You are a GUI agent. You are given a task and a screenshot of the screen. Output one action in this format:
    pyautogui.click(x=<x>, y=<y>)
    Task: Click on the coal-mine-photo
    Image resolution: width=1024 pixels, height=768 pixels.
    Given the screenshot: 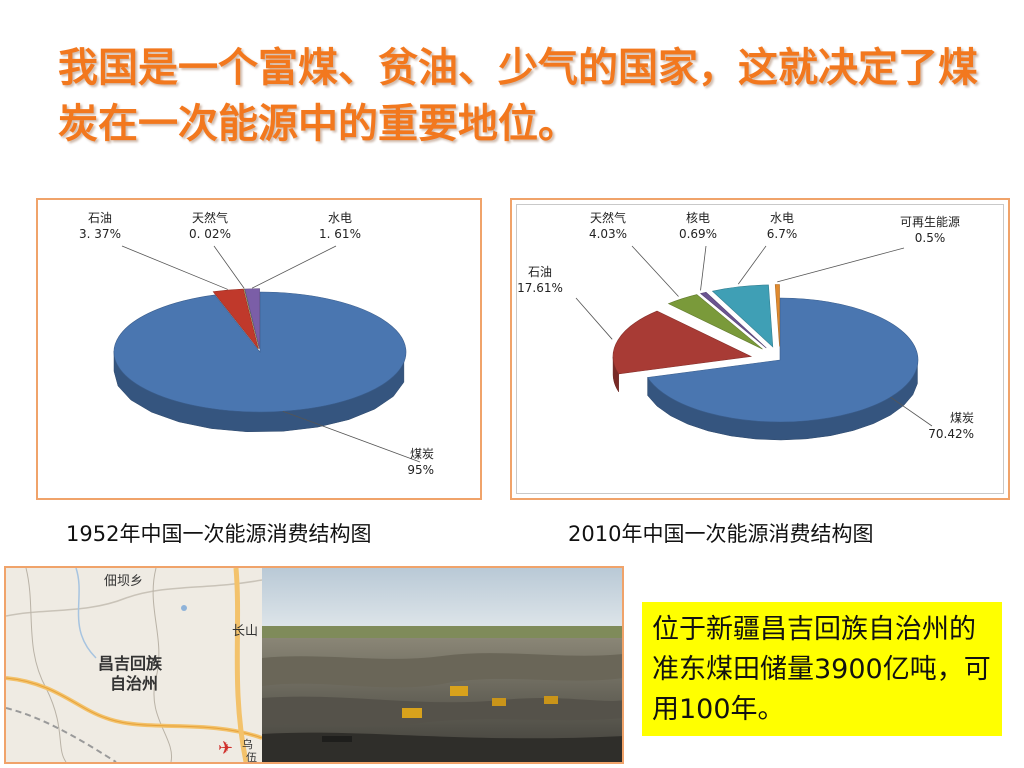 What is the action you would take?
    pyautogui.click(x=442, y=665)
    